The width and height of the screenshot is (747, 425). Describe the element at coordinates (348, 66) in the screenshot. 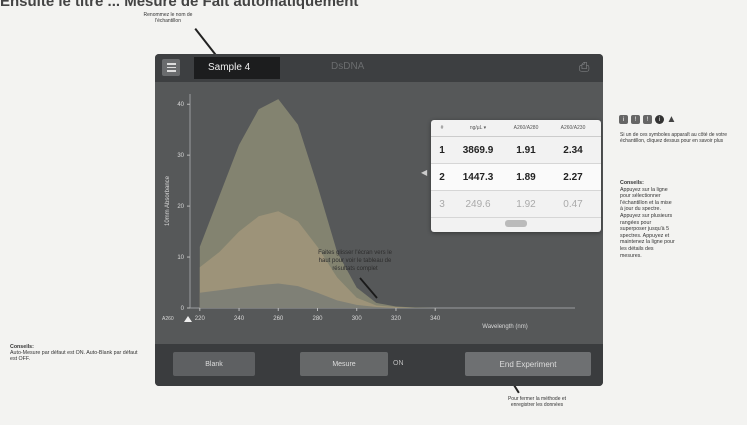

I see `method-title: DsDNA` at that location.